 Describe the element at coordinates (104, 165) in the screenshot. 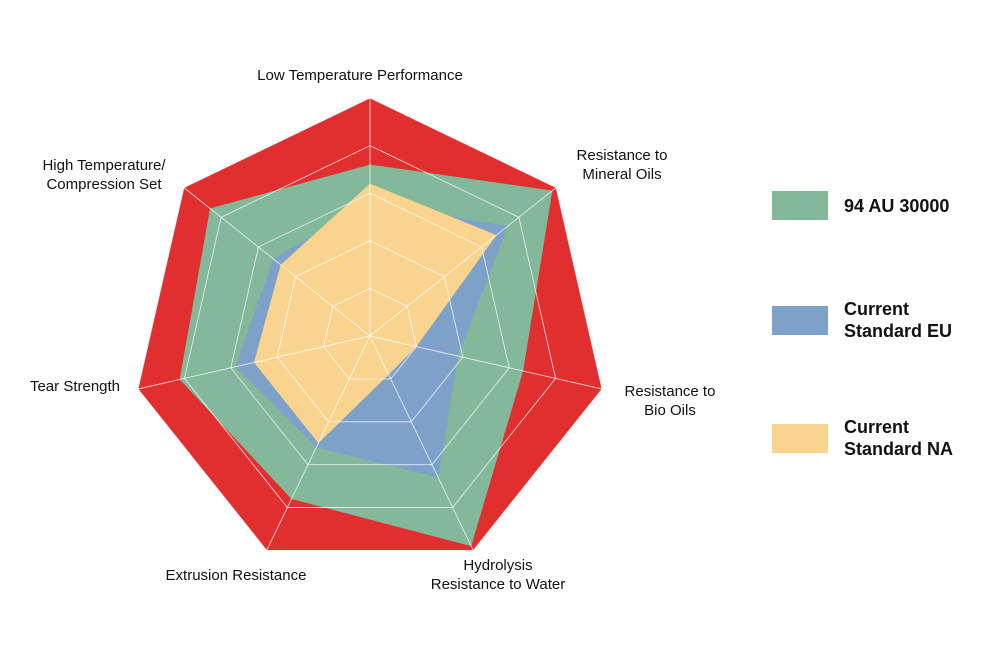

I see `axis-label-line: High Temperature/` at that location.